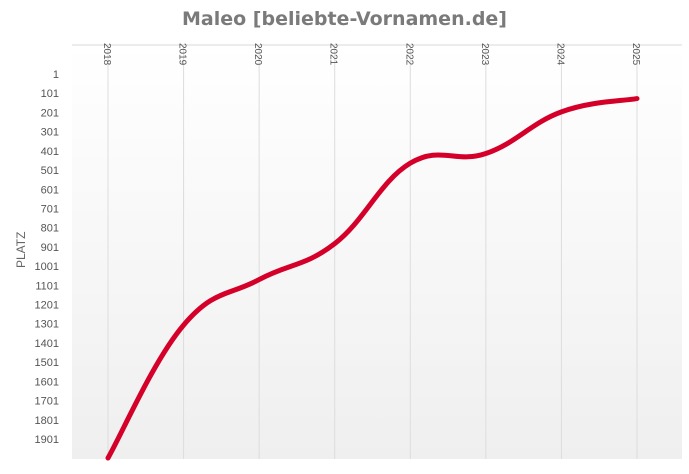  I want to click on y-tick-label: 1, so click(56, 75).